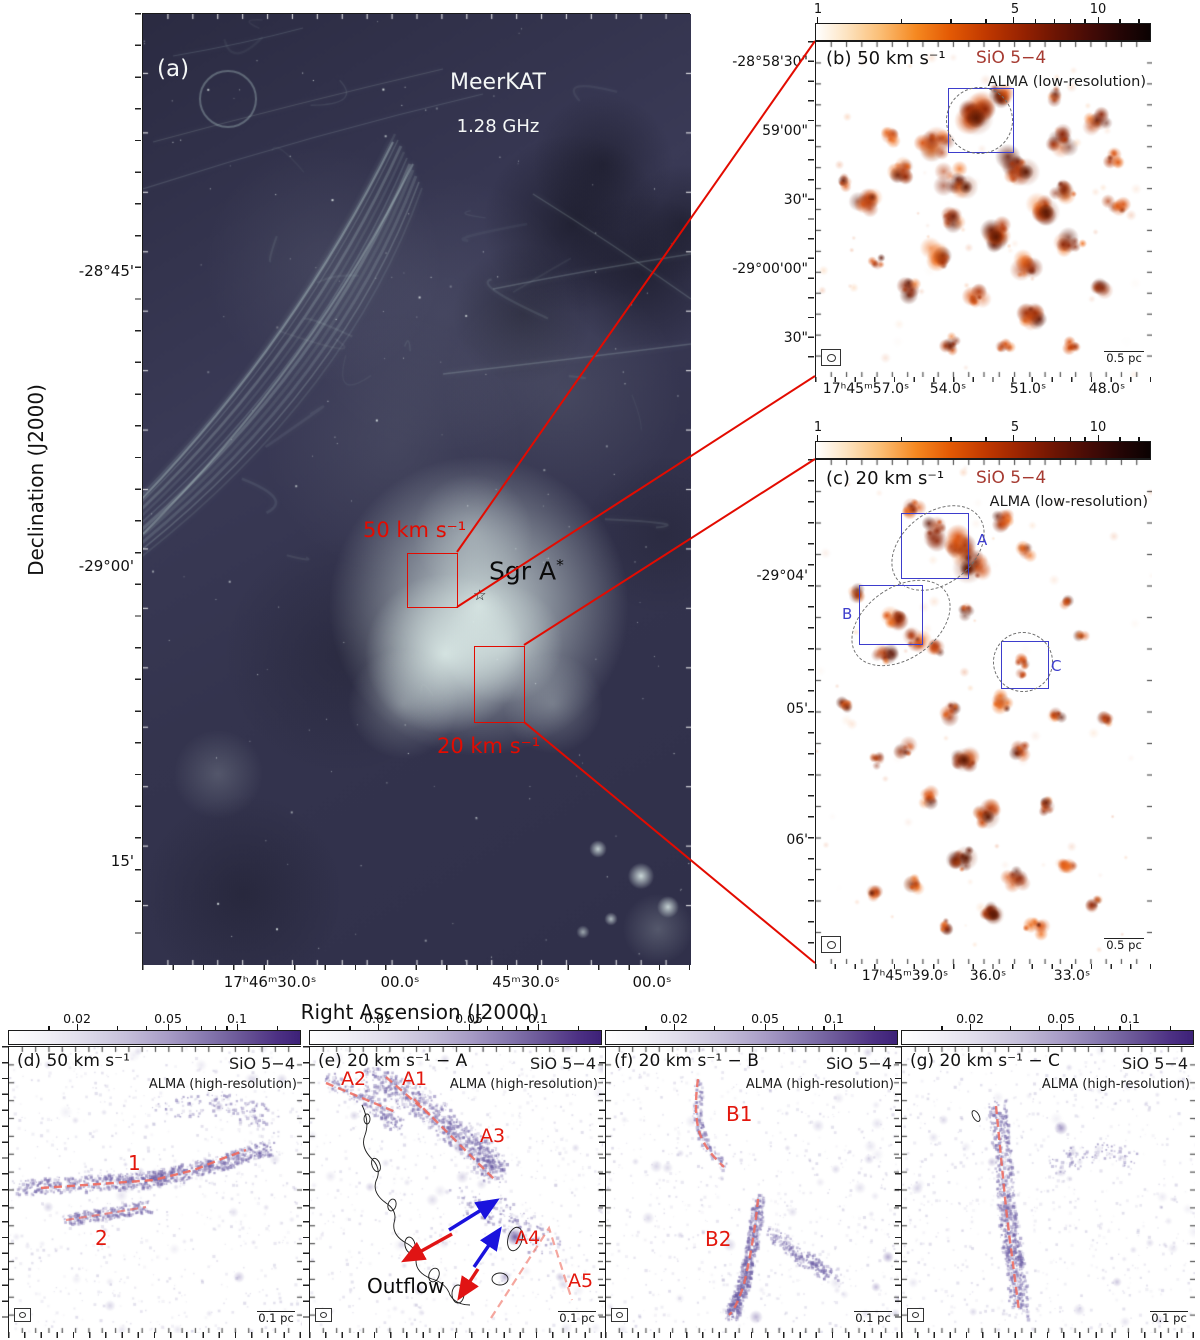 The image size is (1200, 1340). I want to click on zoom-box-region-b, so click(891, 615).